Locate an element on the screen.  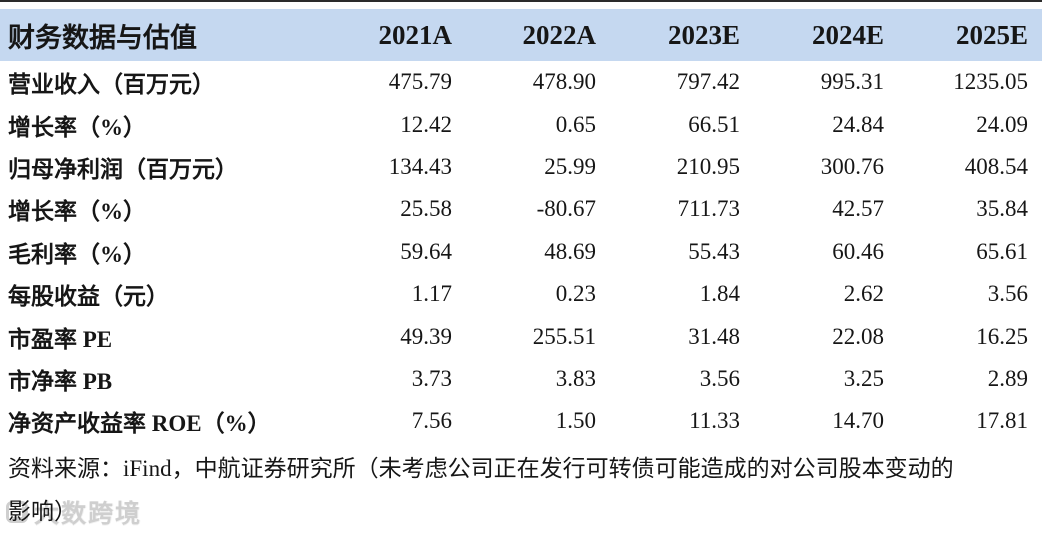
row-value: 60.46 is located at coordinates (858, 251).